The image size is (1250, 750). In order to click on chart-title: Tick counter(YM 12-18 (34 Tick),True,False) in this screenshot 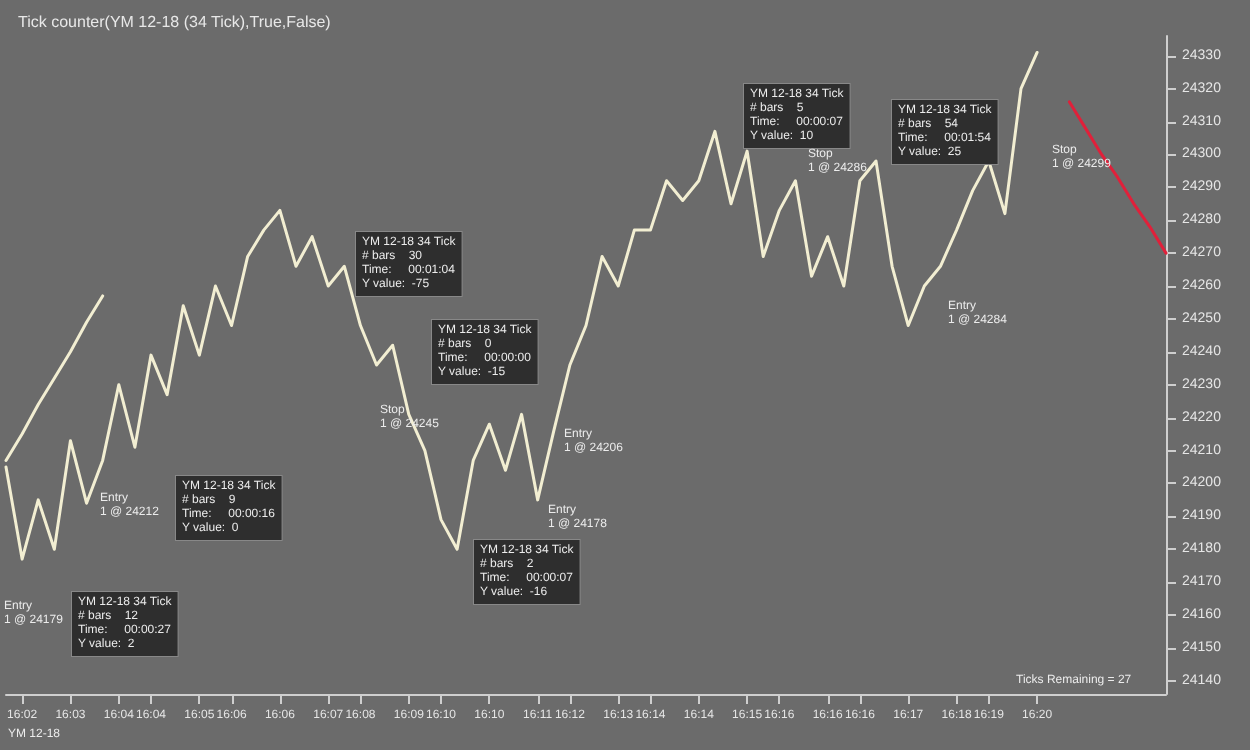, I will do `click(175, 22)`.